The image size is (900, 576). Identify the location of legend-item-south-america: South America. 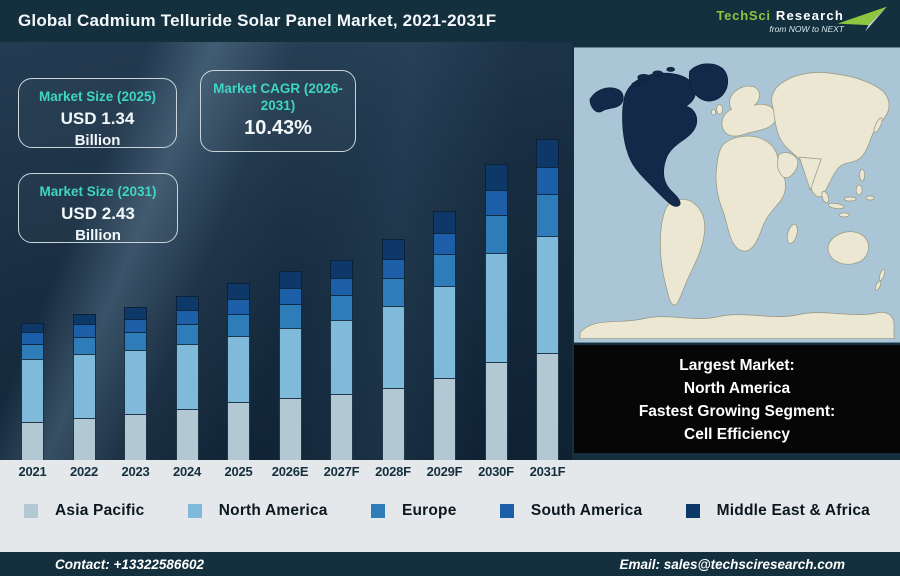
(571, 511).